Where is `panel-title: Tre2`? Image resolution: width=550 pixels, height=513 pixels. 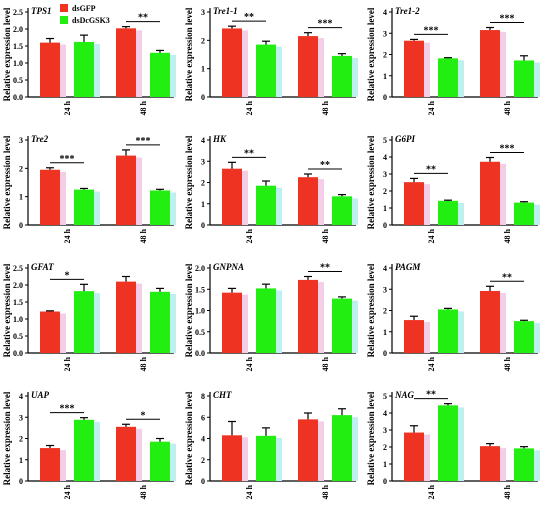
panel-title: Tre2 is located at coordinates (40, 139).